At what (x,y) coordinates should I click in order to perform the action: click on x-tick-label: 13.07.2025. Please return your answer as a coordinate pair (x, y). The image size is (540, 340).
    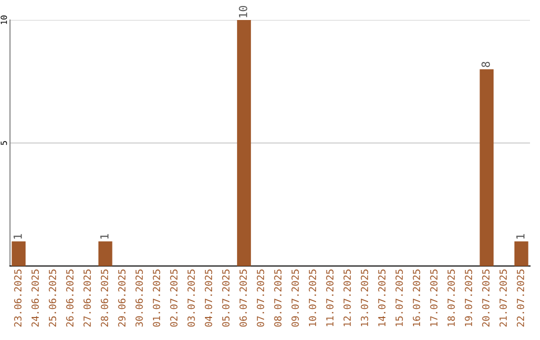
    Looking at the image, I should click on (364, 298).